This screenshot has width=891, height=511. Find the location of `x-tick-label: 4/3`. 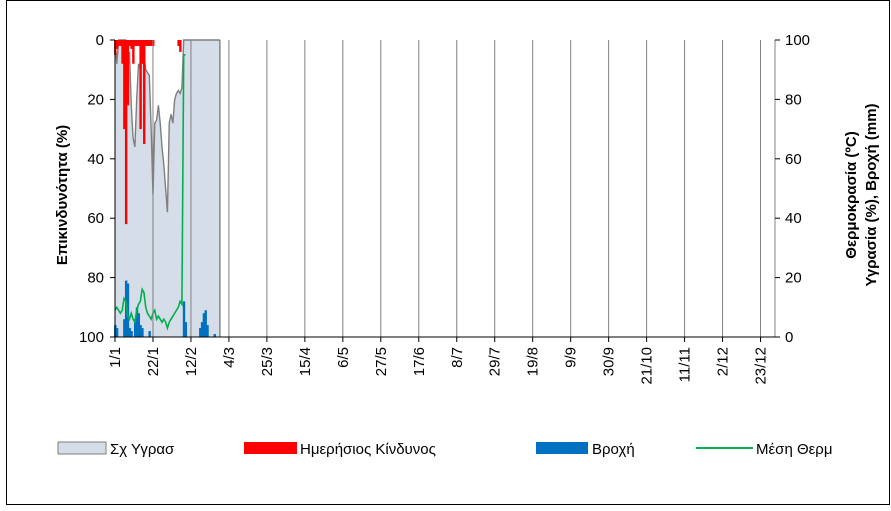

x-tick-label: 4/3 is located at coordinates (229, 357).